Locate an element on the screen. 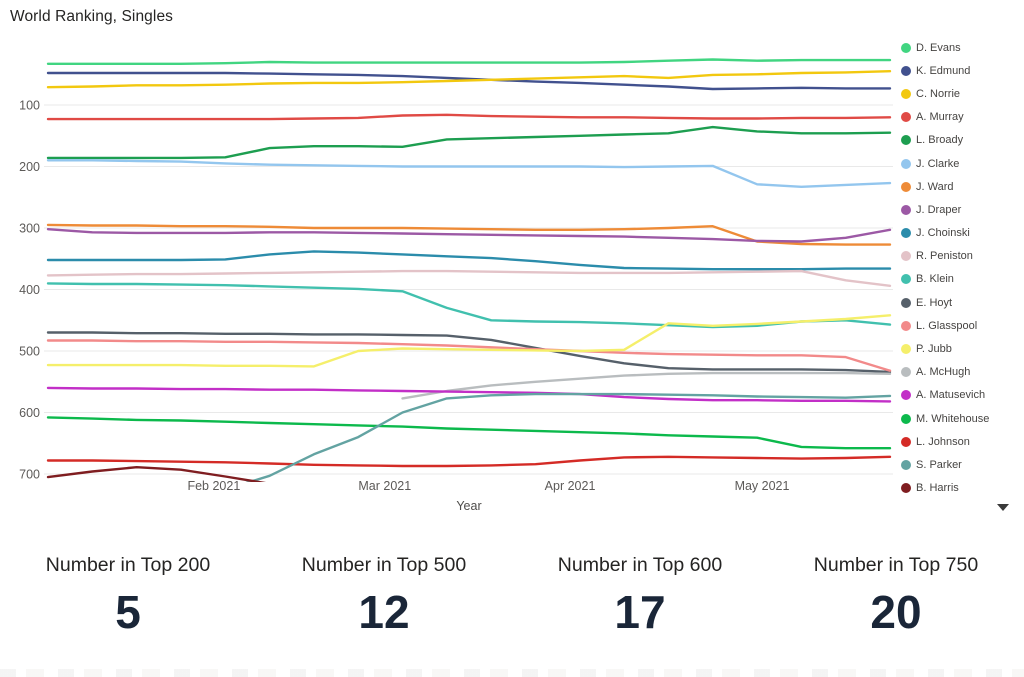  legend-label: S. Parker is located at coordinates (939, 464).